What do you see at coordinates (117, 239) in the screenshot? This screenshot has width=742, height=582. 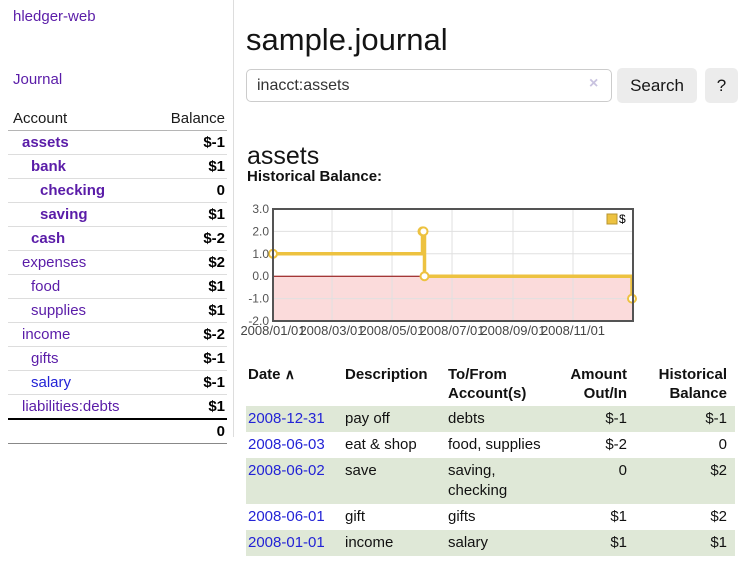 I see `account-row: cash $-2` at bounding box center [117, 239].